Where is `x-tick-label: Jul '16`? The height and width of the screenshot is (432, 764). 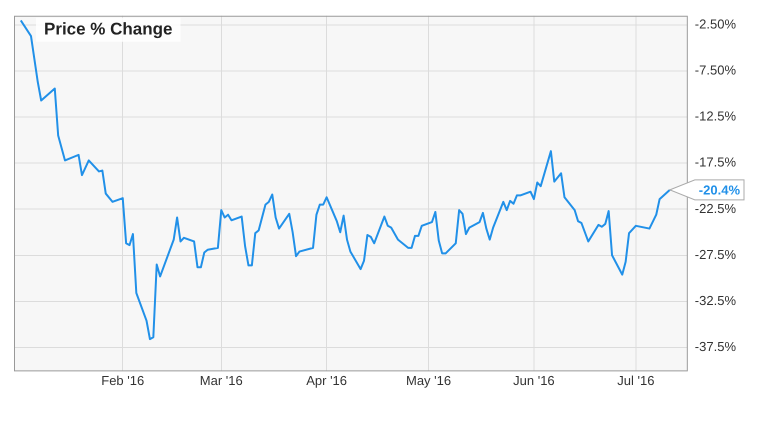
x-tick-label: Jul '16 is located at coordinates (635, 380).